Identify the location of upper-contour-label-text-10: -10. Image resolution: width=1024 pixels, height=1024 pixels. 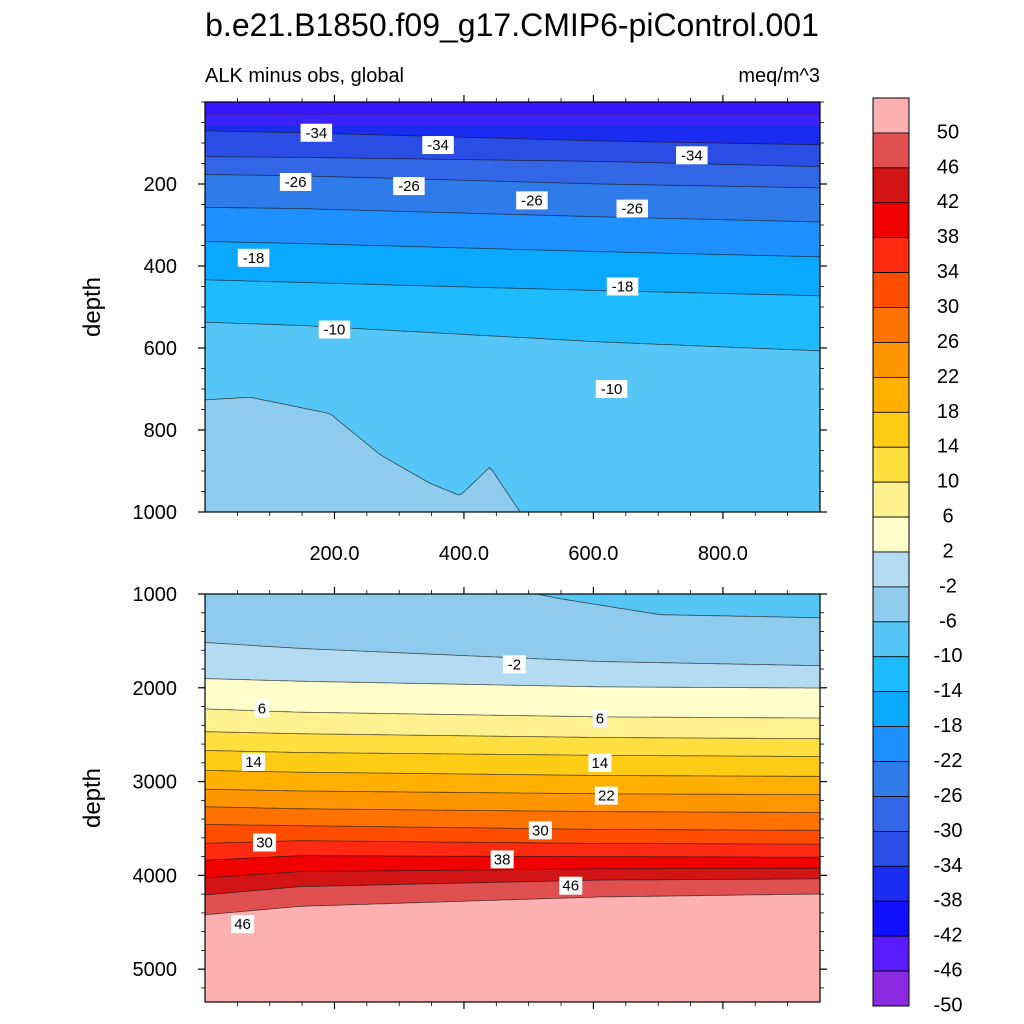
(612, 389).